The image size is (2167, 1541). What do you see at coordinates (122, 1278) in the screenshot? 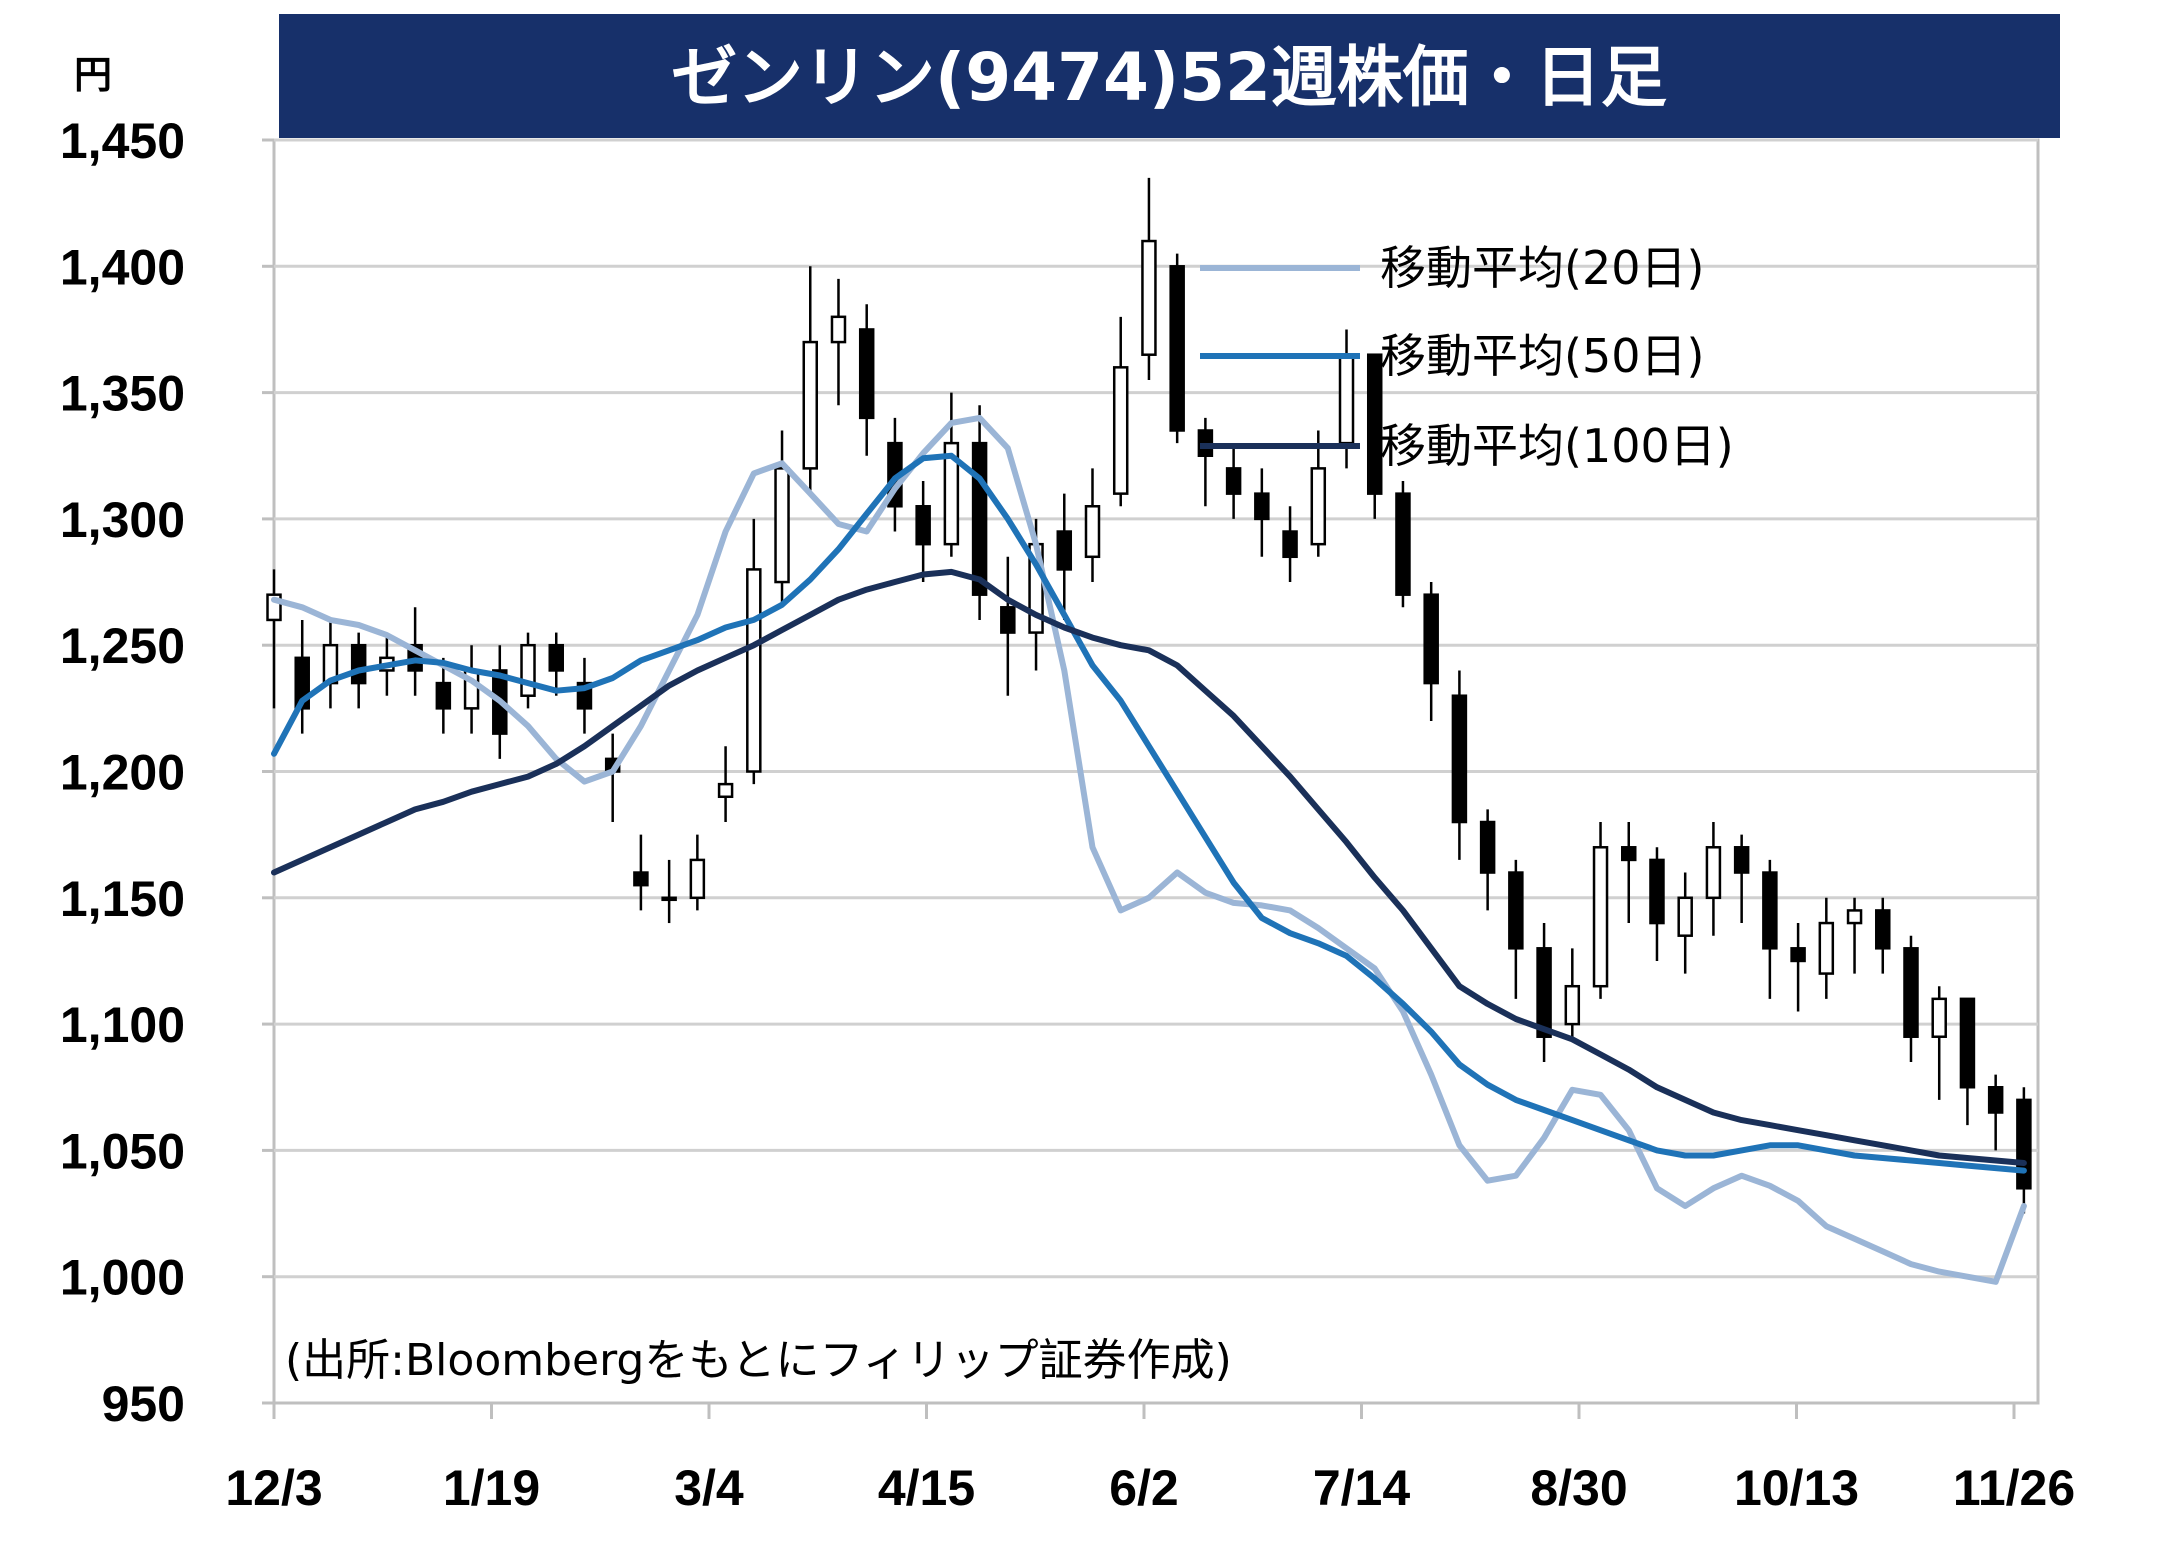
I see `y-tick-label: 1,000` at bounding box center [122, 1278].